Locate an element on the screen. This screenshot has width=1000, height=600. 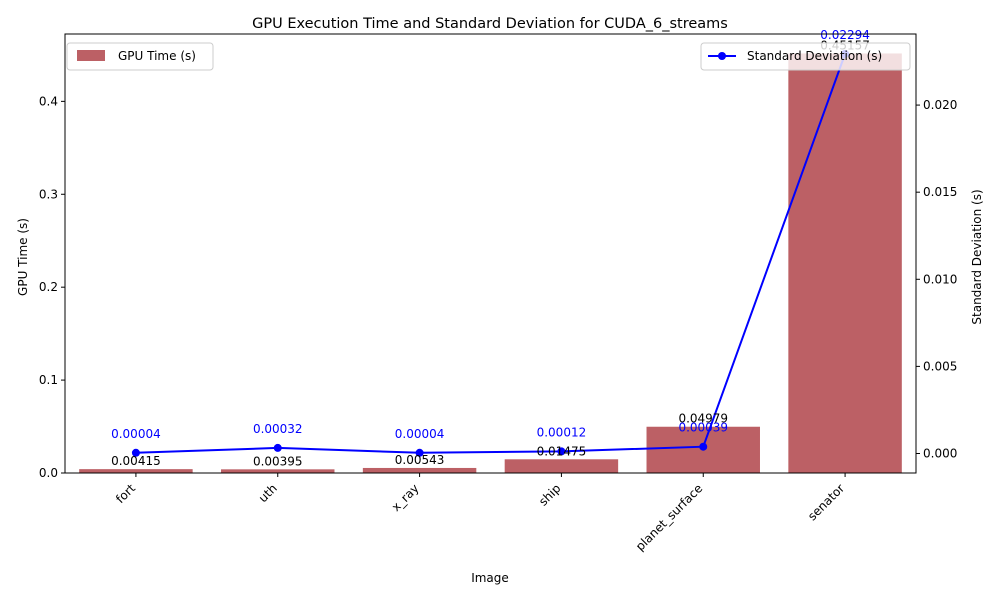
y-tick-label: 0.1 is located at coordinates (48, 380).